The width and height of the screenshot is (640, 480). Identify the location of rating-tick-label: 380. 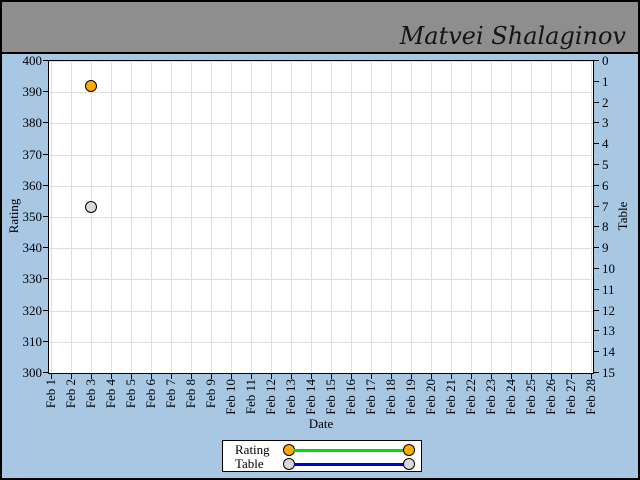
(32, 123).